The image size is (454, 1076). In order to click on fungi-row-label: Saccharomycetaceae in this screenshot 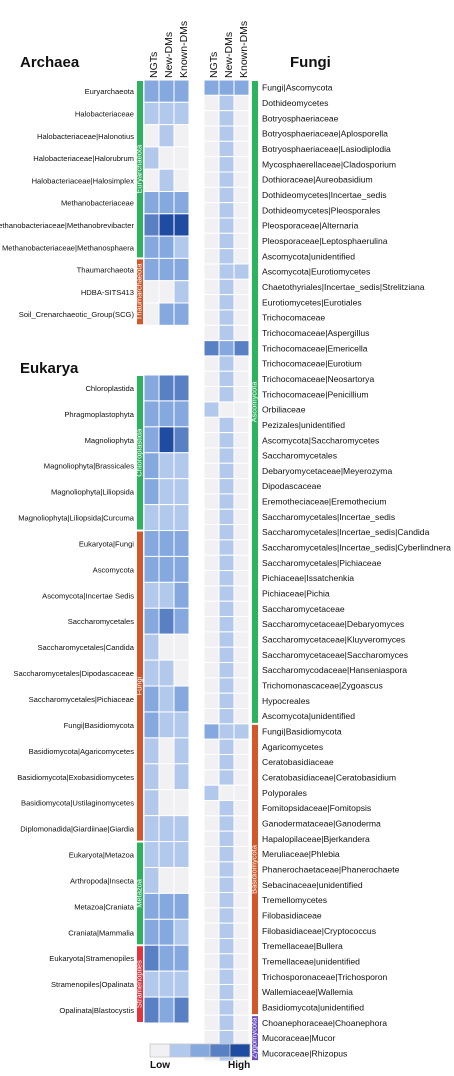, I will do `click(303, 609)`.